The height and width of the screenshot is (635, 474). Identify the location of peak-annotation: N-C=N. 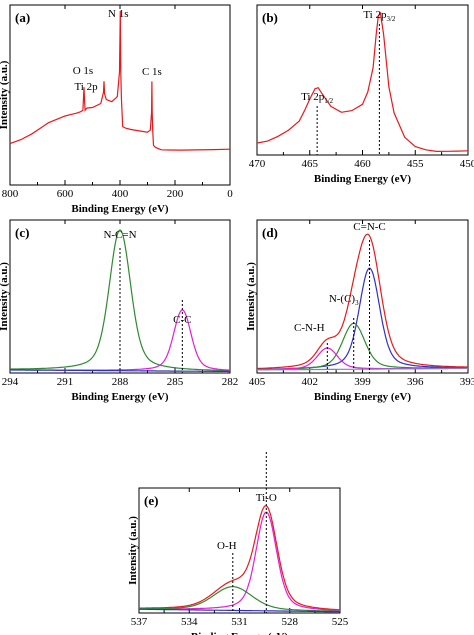
(119, 235).